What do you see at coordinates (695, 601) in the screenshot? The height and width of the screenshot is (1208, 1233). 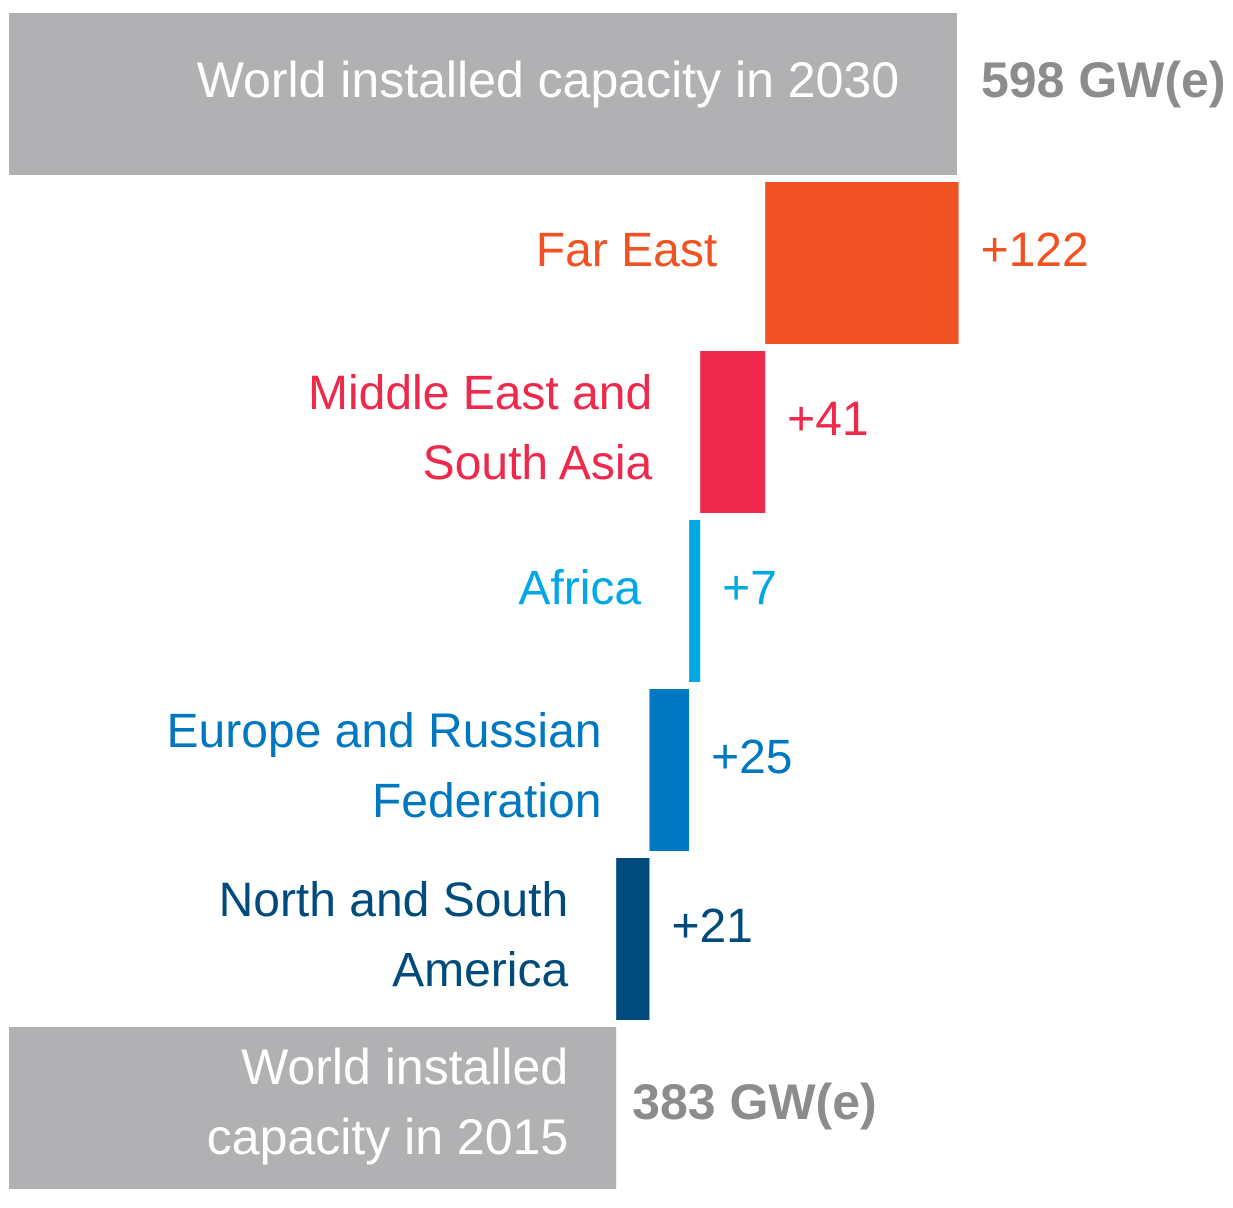 I see `bar-africa` at bounding box center [695, 601].